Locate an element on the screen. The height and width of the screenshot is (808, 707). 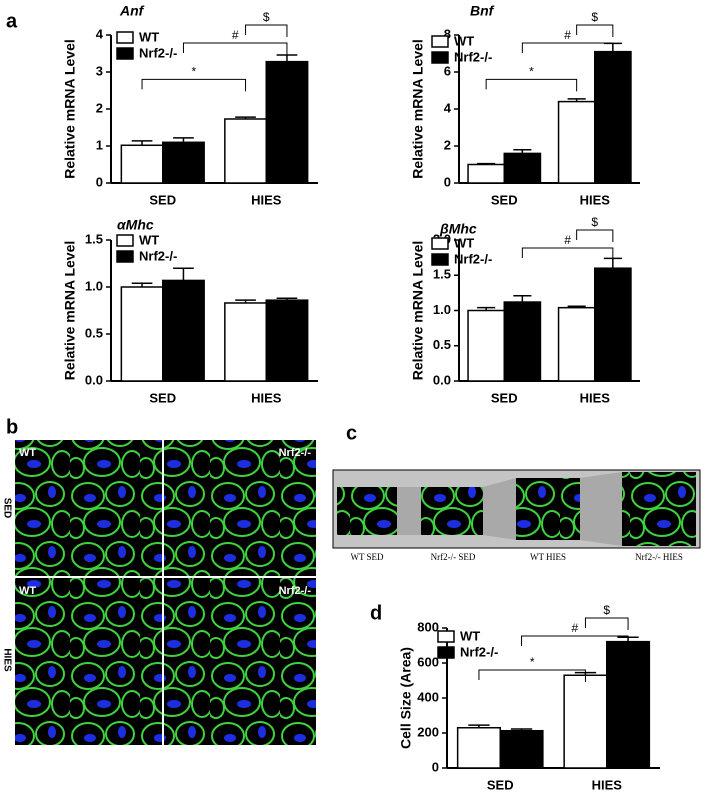
y-tick-label: 600 is located at coordinates (428, 661).